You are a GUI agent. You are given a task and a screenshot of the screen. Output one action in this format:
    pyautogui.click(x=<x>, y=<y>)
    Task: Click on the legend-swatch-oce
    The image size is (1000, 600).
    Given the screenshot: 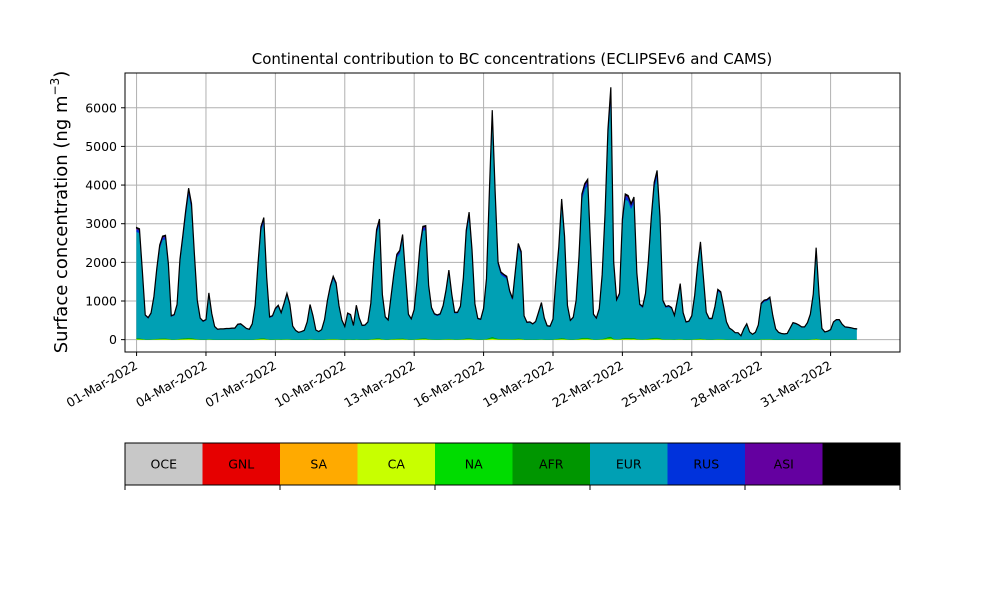 What is the action you would take?
    pyautogui.click(x=164, y=464)
    